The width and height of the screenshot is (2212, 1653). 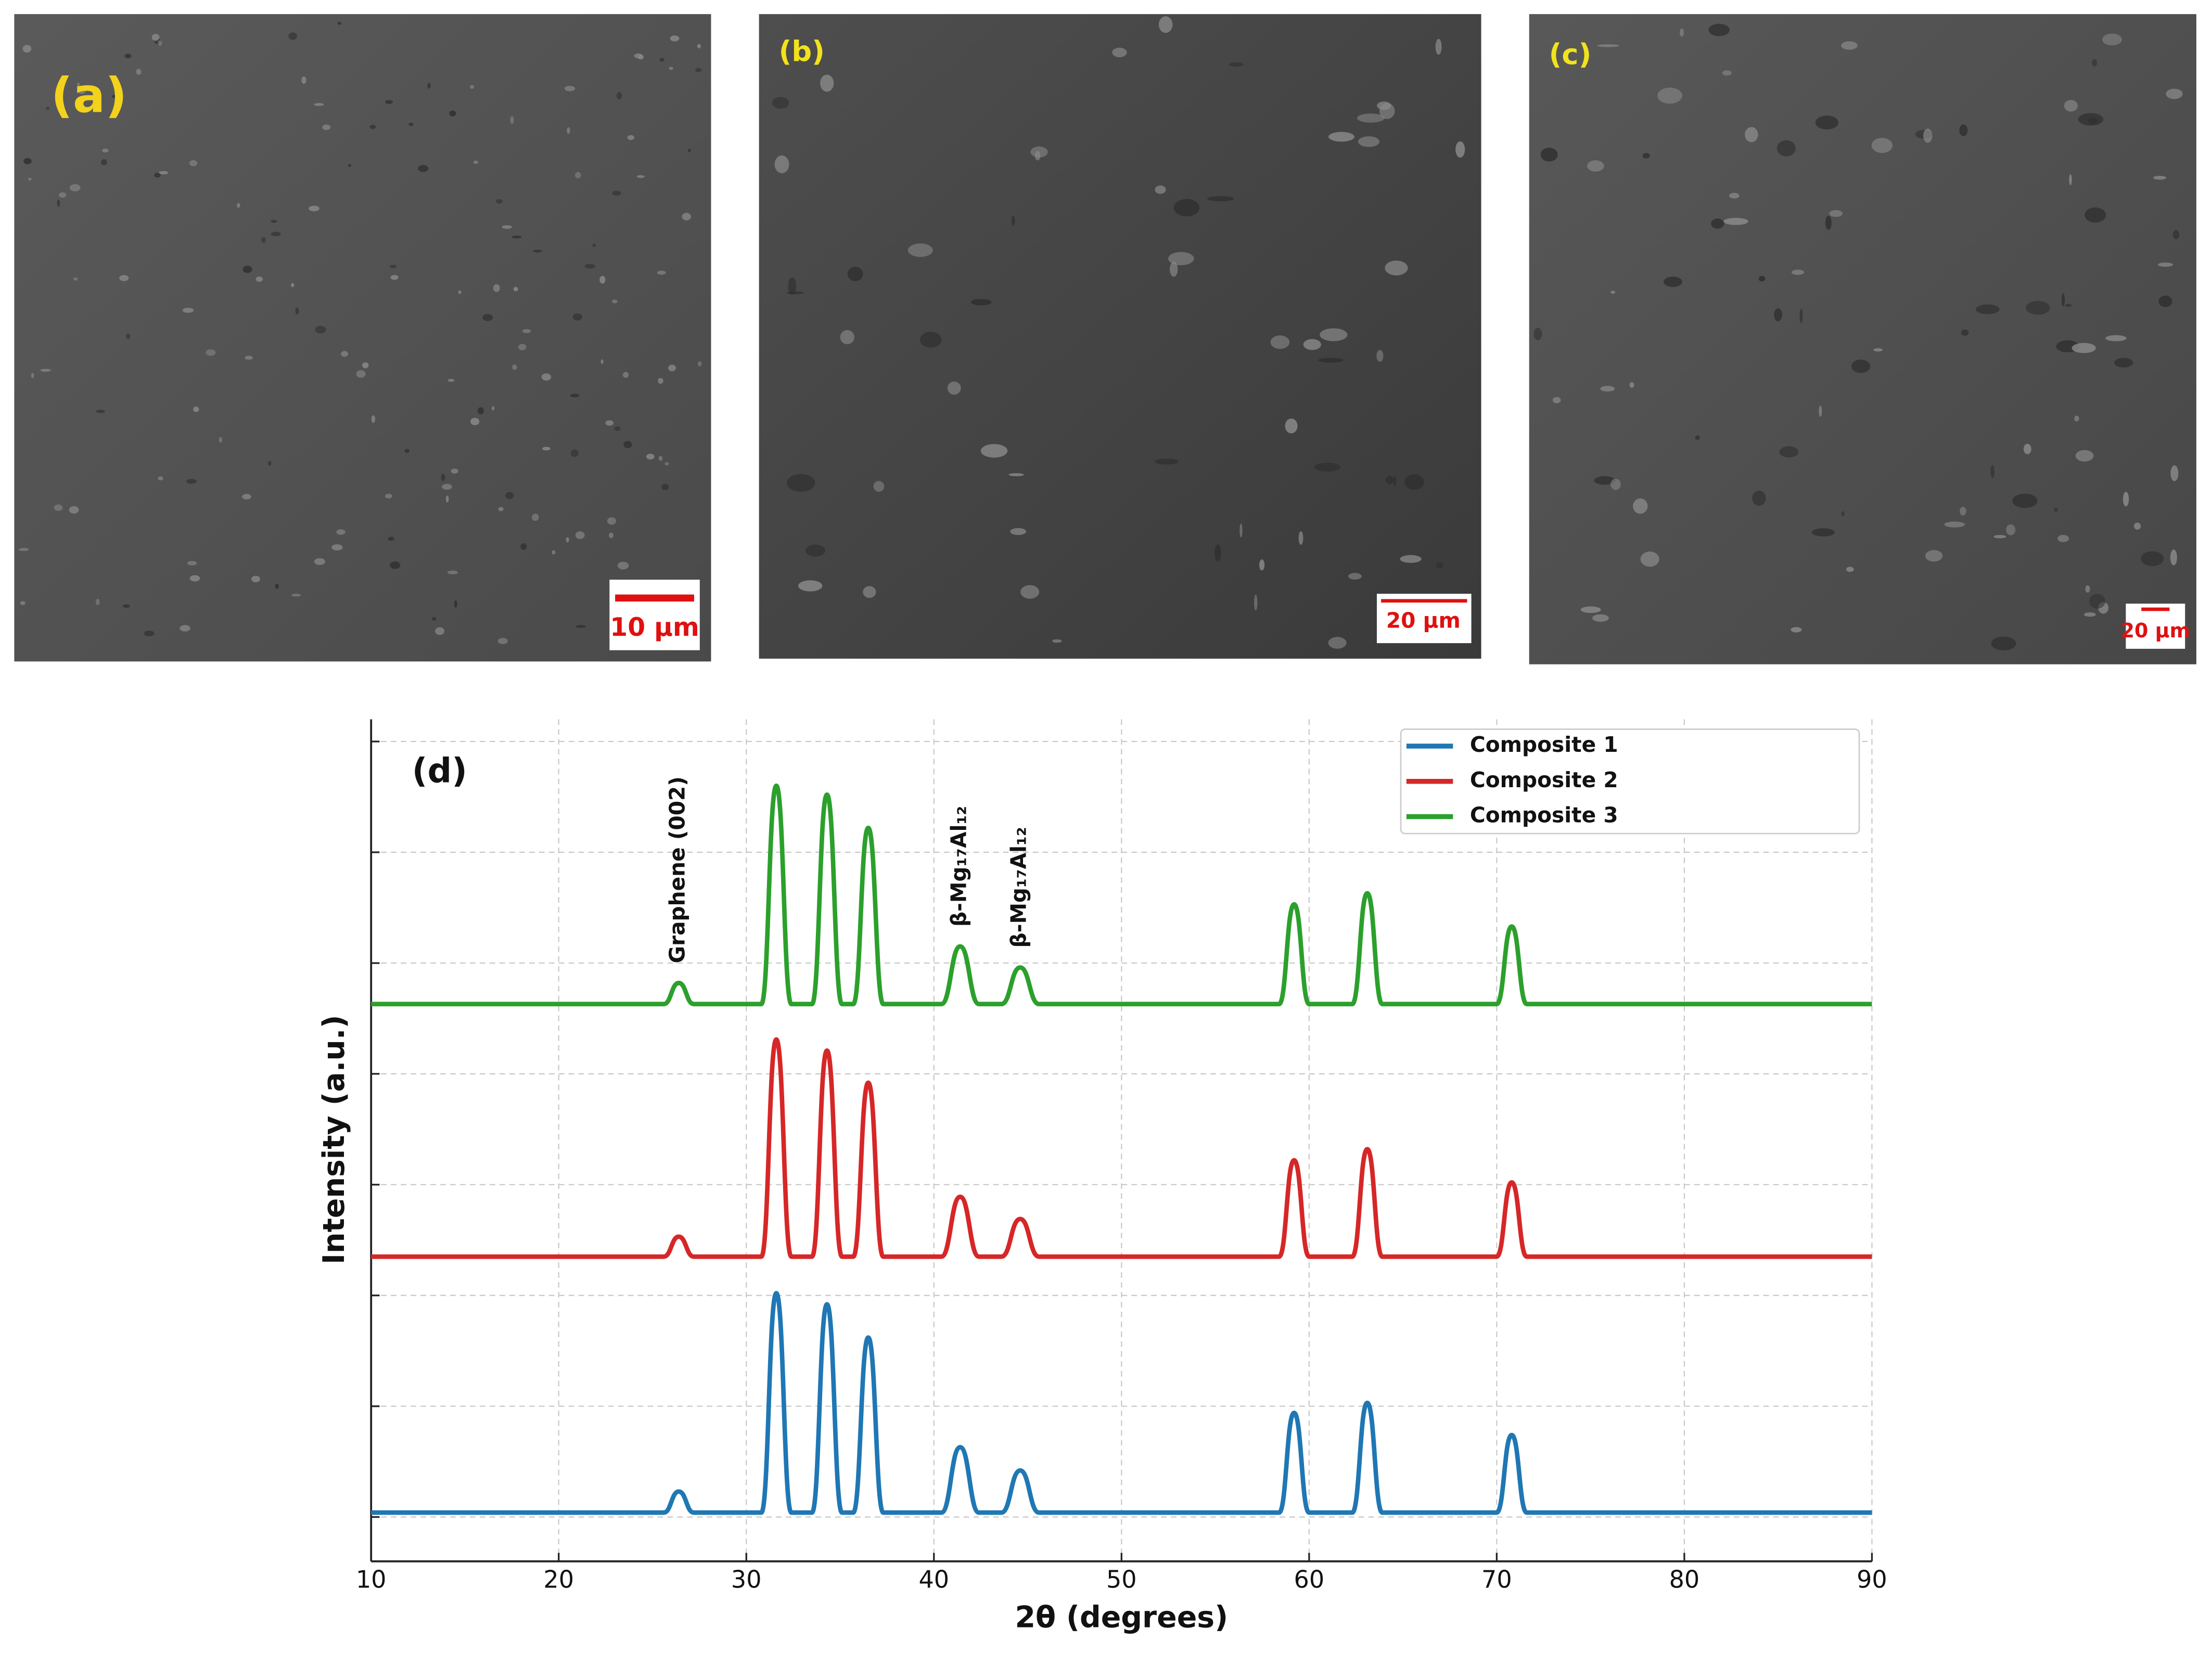 I want to click on x-tick-label: 60, so click(x=1309, y=1579).